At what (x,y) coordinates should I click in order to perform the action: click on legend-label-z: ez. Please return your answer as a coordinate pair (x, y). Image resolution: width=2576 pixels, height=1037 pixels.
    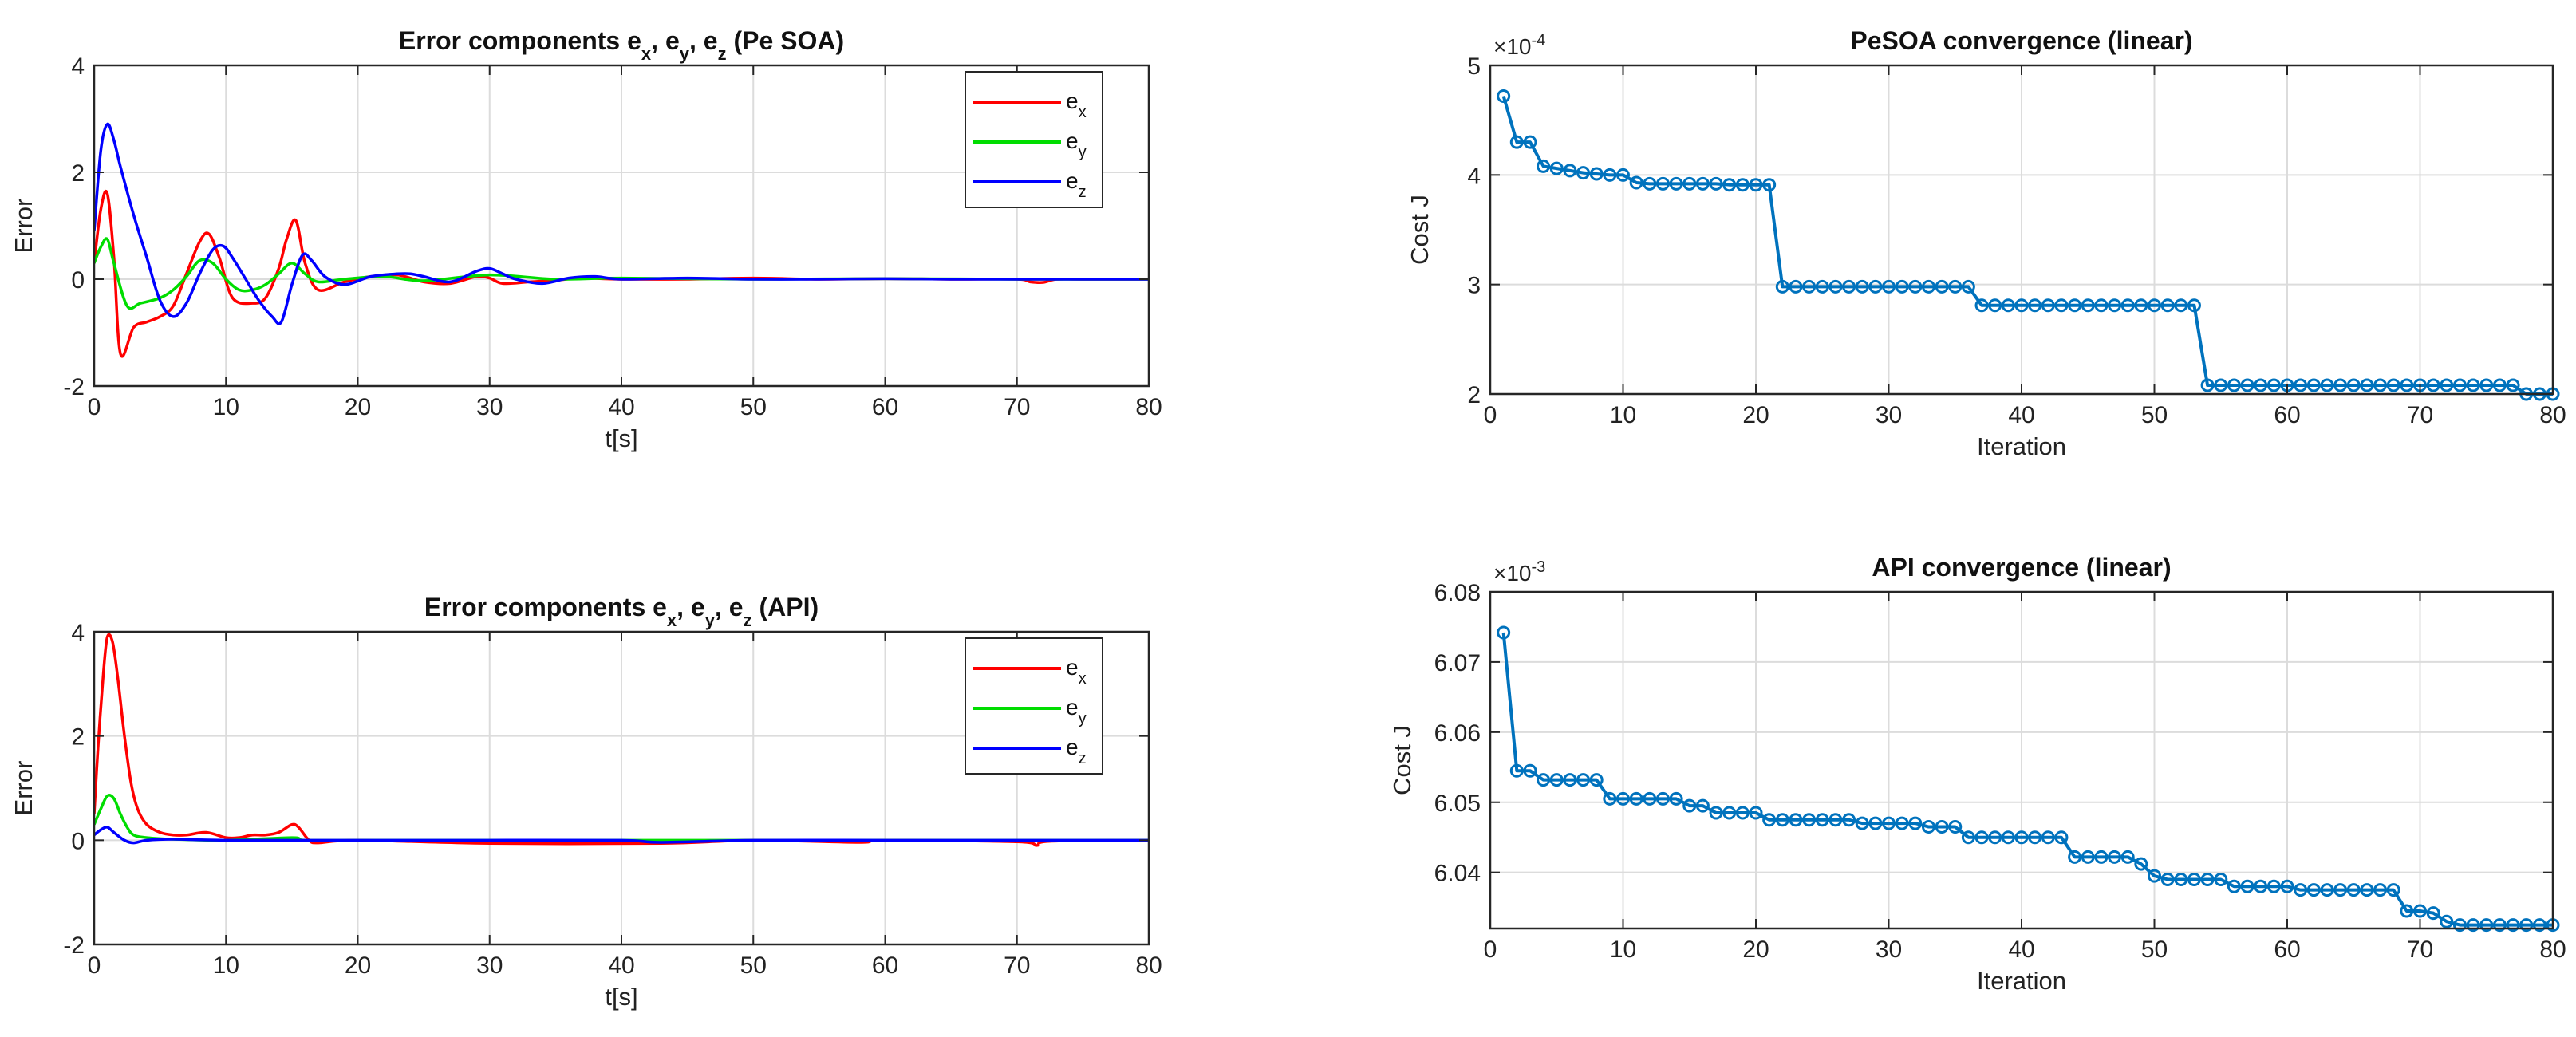
    Looking at the image, I should click on (1076, 184).